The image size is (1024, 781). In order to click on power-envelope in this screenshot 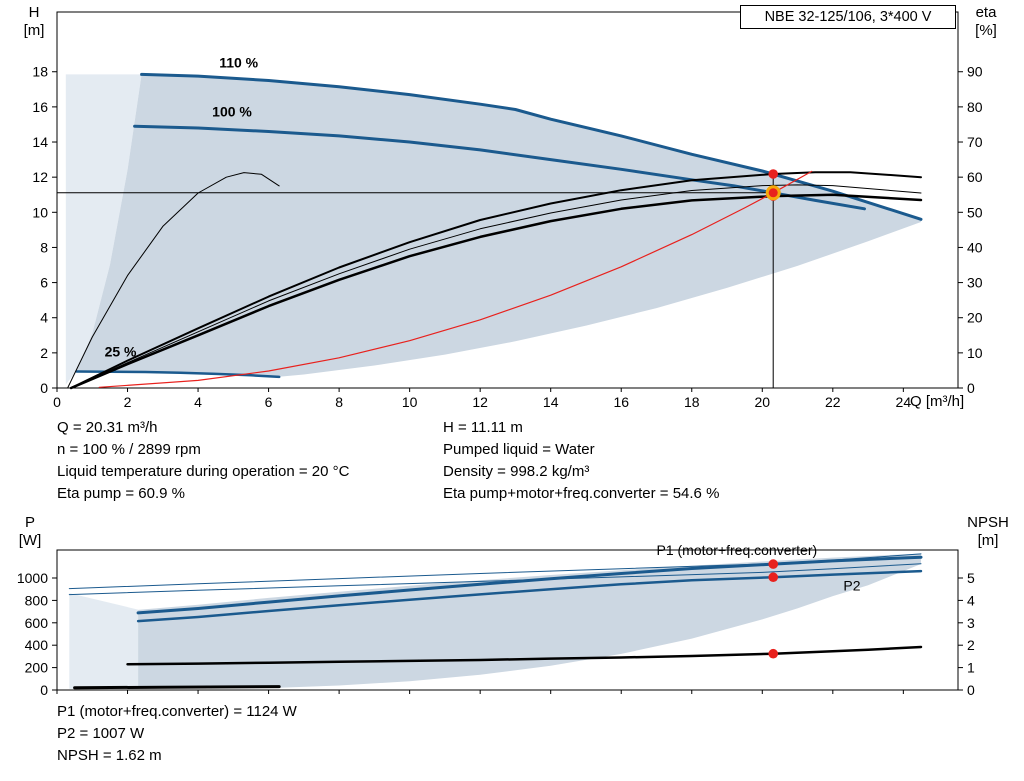, I will do `click(530, 620)`.